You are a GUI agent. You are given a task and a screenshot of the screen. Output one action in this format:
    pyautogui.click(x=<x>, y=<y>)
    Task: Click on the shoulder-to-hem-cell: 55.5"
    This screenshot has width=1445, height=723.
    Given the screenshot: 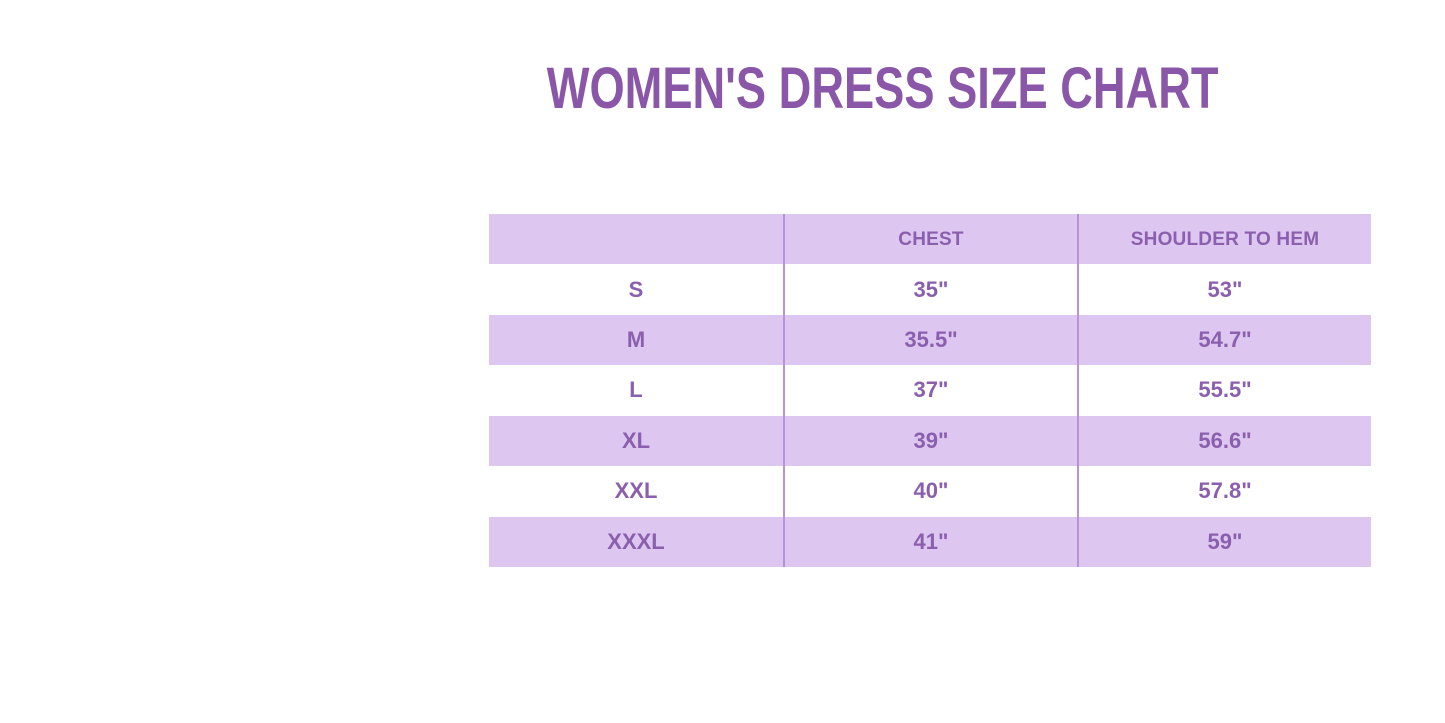 What is the action you would take?
    pyautogui.click(x=1224, y=390)
    